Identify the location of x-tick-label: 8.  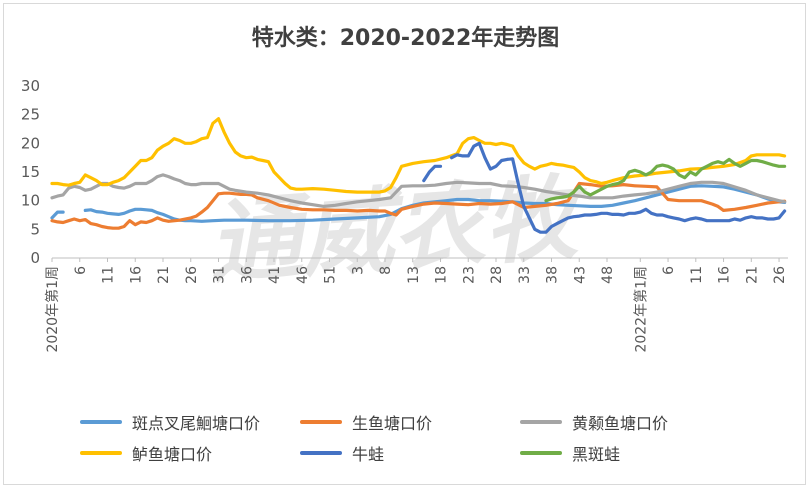
(386, 270).